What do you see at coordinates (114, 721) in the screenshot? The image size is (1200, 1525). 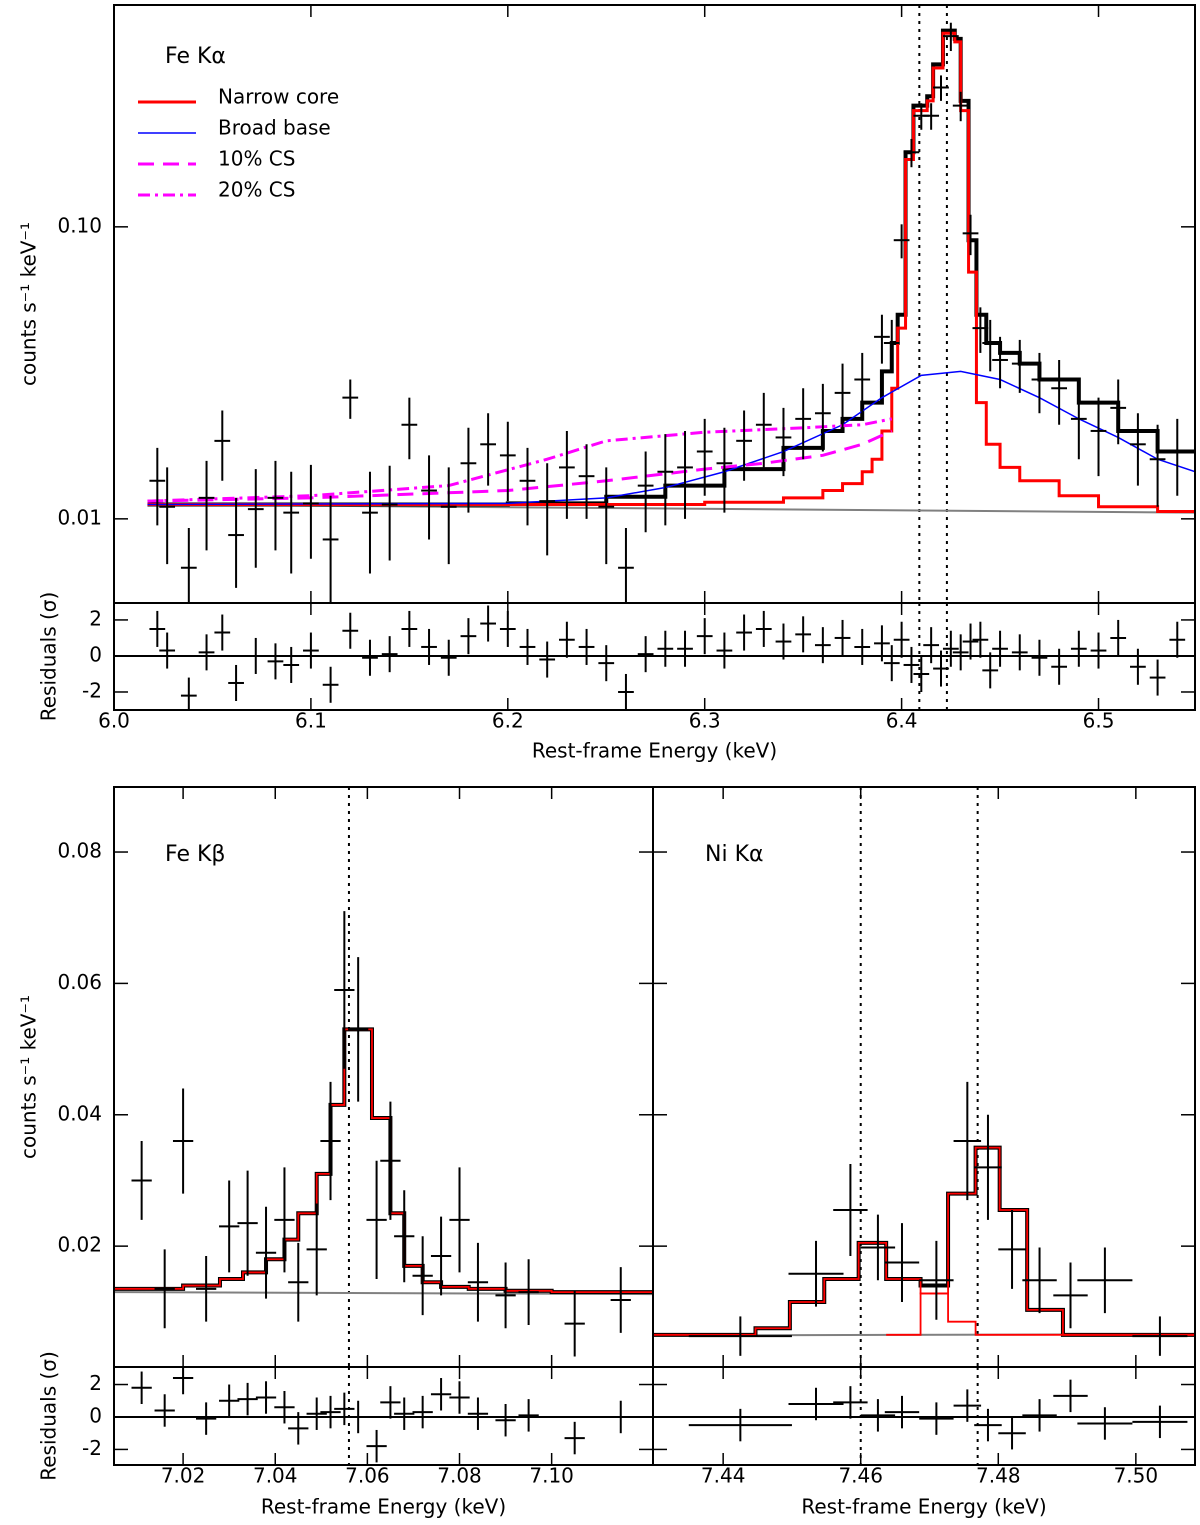 I see `x-tick-label: 6.0` at bounding box center [114, 721].